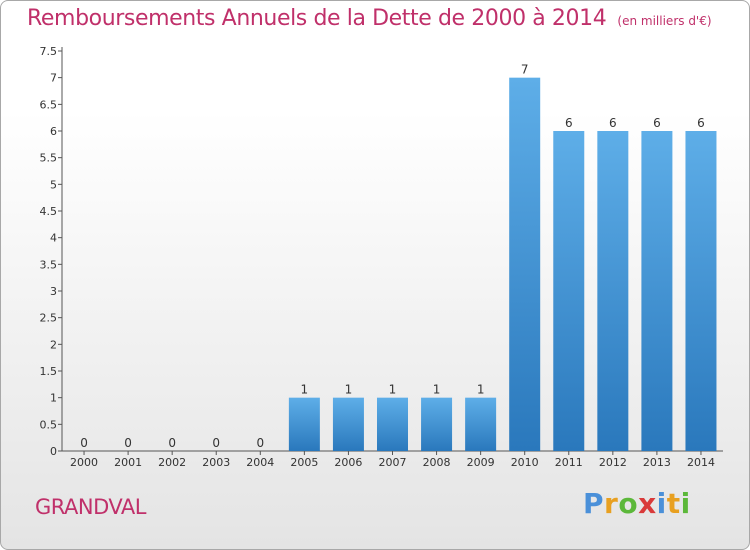  I want to click on y-tick-label: 4.5, so click(49, 211).